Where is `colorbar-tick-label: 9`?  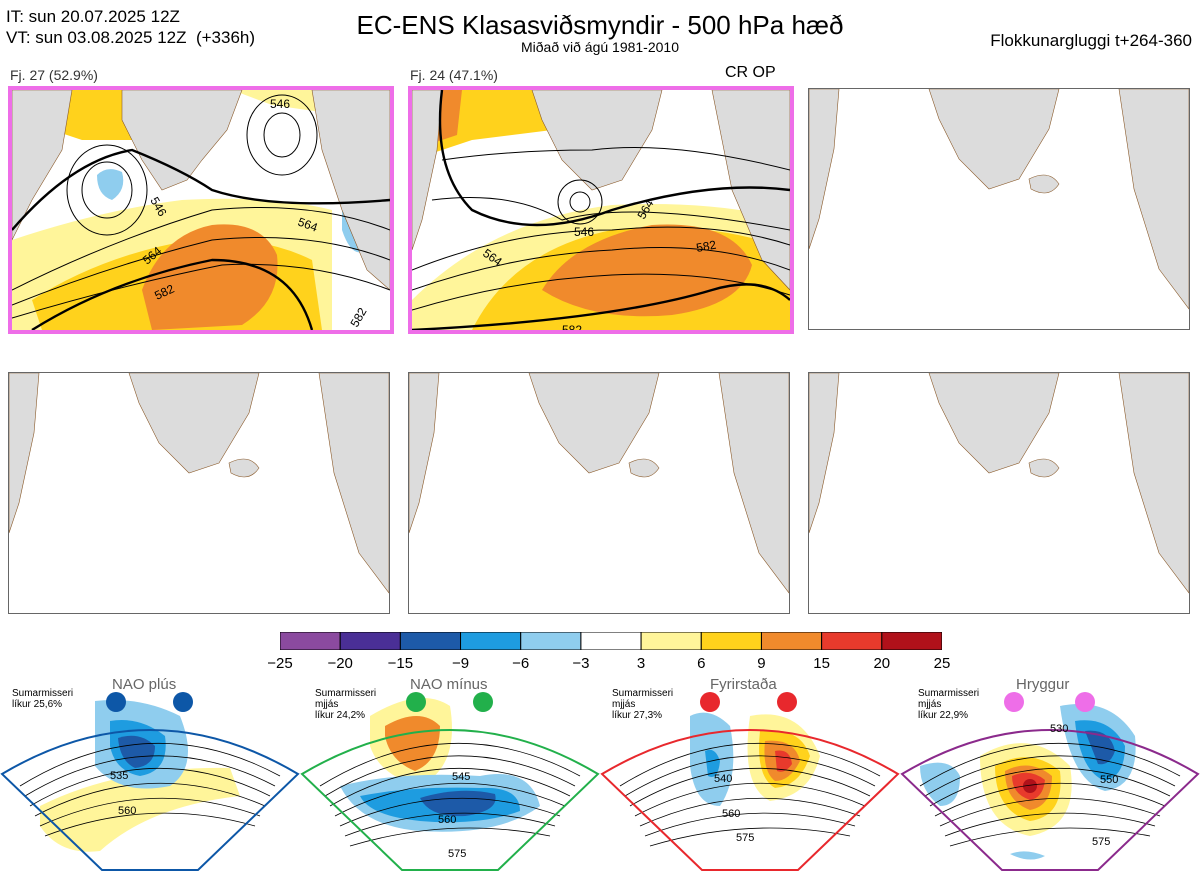
colorbar-tick-label: 9 is located at coordinates (761, 663).